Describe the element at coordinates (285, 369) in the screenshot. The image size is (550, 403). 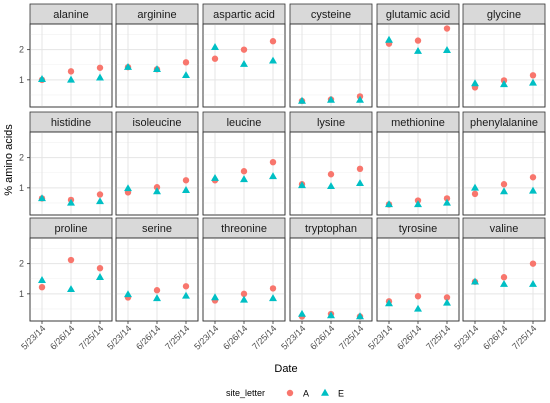
I see `x-axis-title: Date` at that location.